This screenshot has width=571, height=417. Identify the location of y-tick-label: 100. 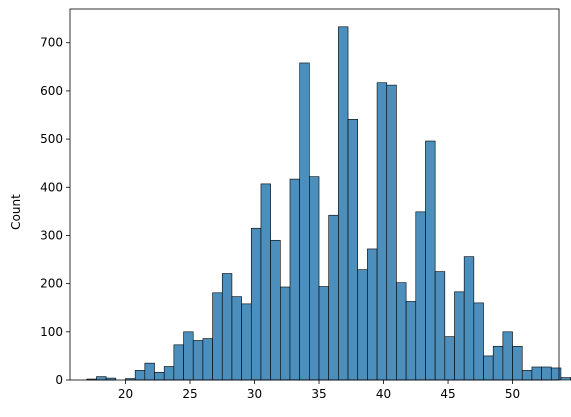
(51, 332).